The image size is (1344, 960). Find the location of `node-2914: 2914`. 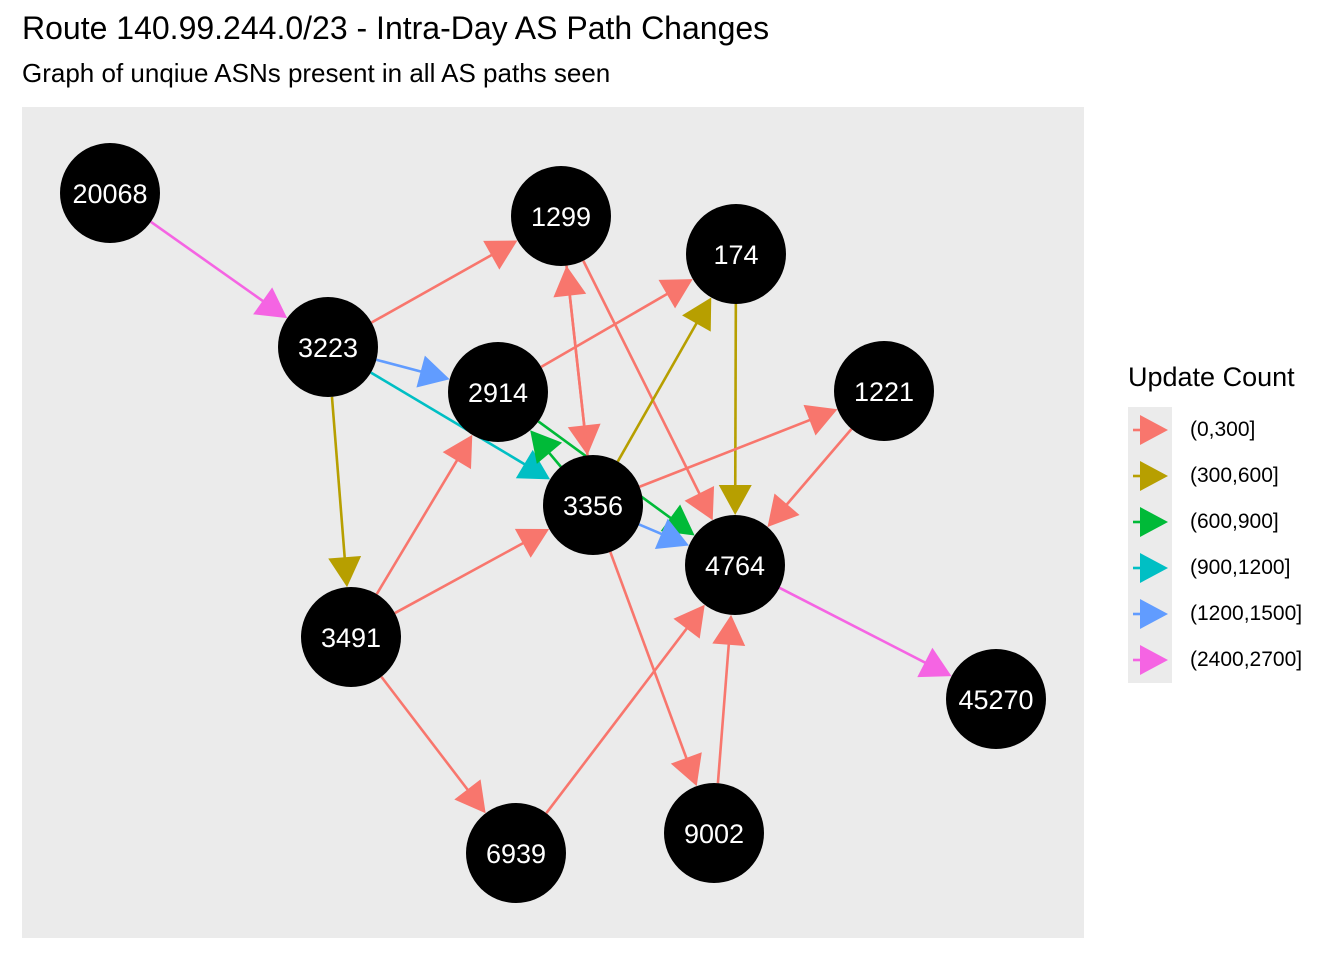

node-2914: 2914 is located at coordinates (498, 392).